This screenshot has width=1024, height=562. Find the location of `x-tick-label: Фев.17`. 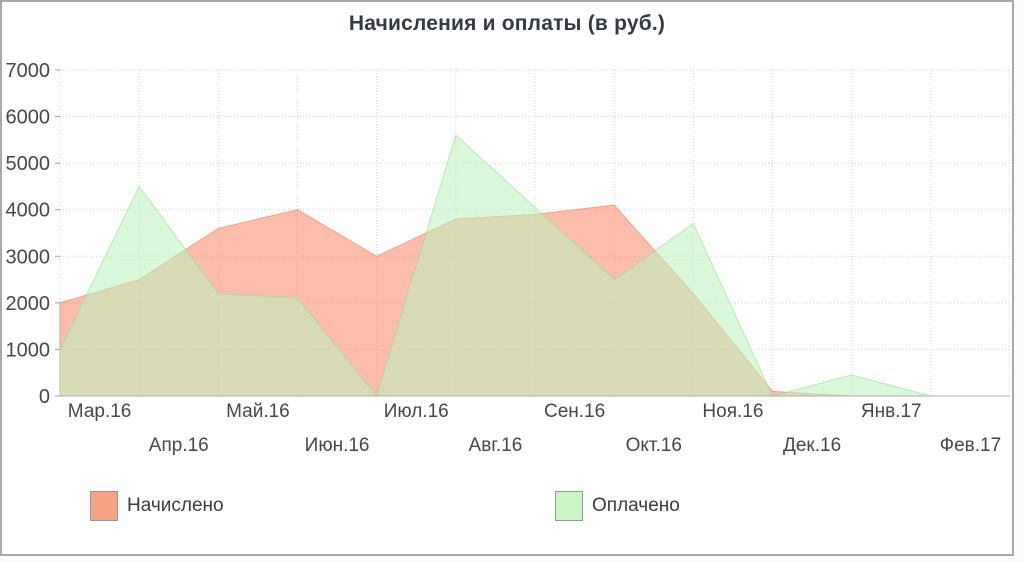

x-tick-label: Фев.17 is located at coordinates (971, 445).